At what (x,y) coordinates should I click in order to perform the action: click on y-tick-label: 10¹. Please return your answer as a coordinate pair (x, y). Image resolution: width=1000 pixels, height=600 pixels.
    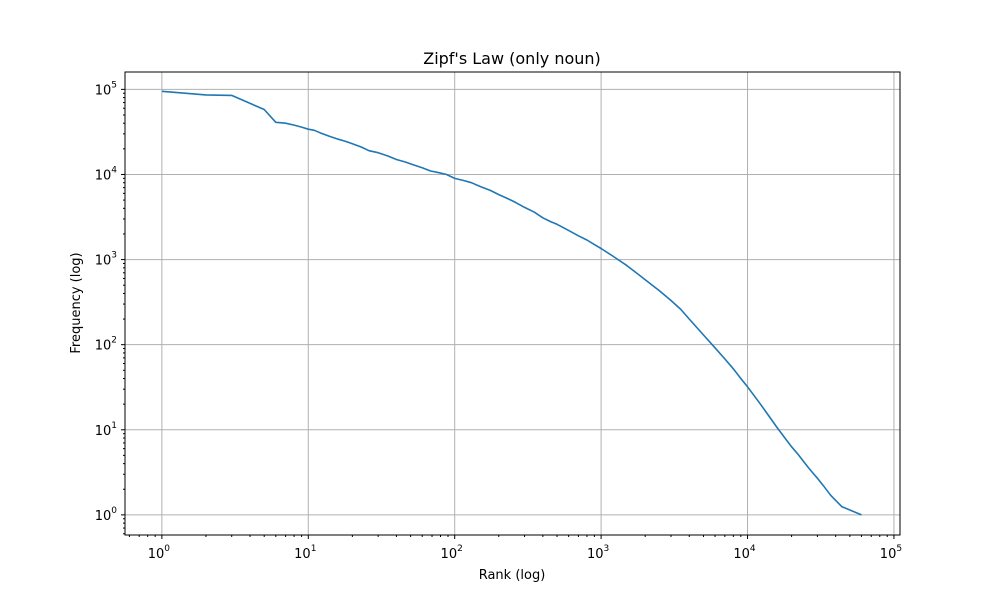
    Looking at the image, I should click on (106, 430).